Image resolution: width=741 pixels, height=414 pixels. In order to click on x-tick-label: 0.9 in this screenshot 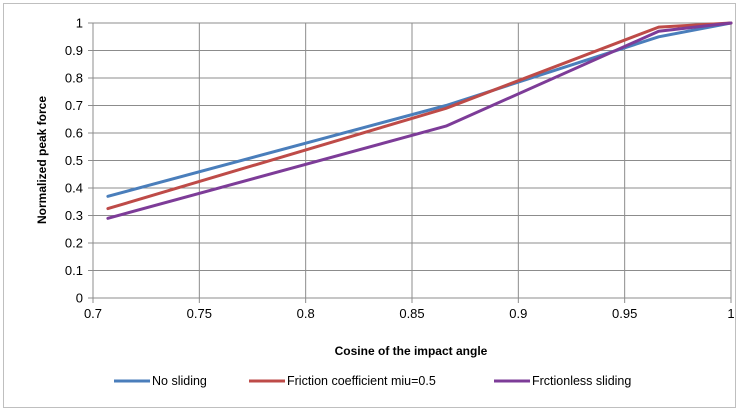, I will do `click(518, 313)`.